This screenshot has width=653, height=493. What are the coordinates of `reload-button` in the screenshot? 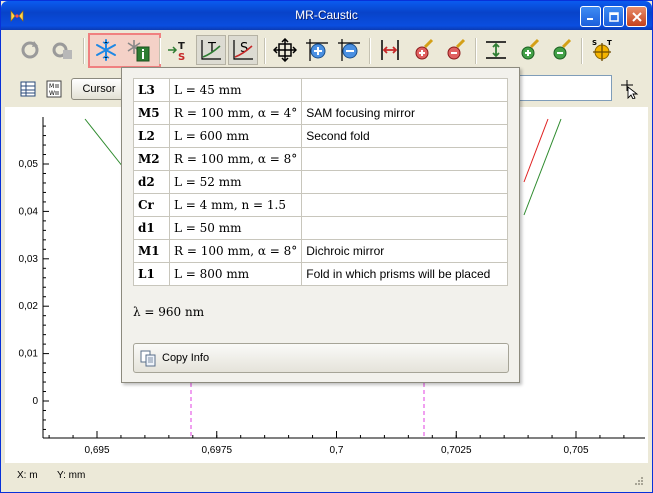 It's located at (30, 50).